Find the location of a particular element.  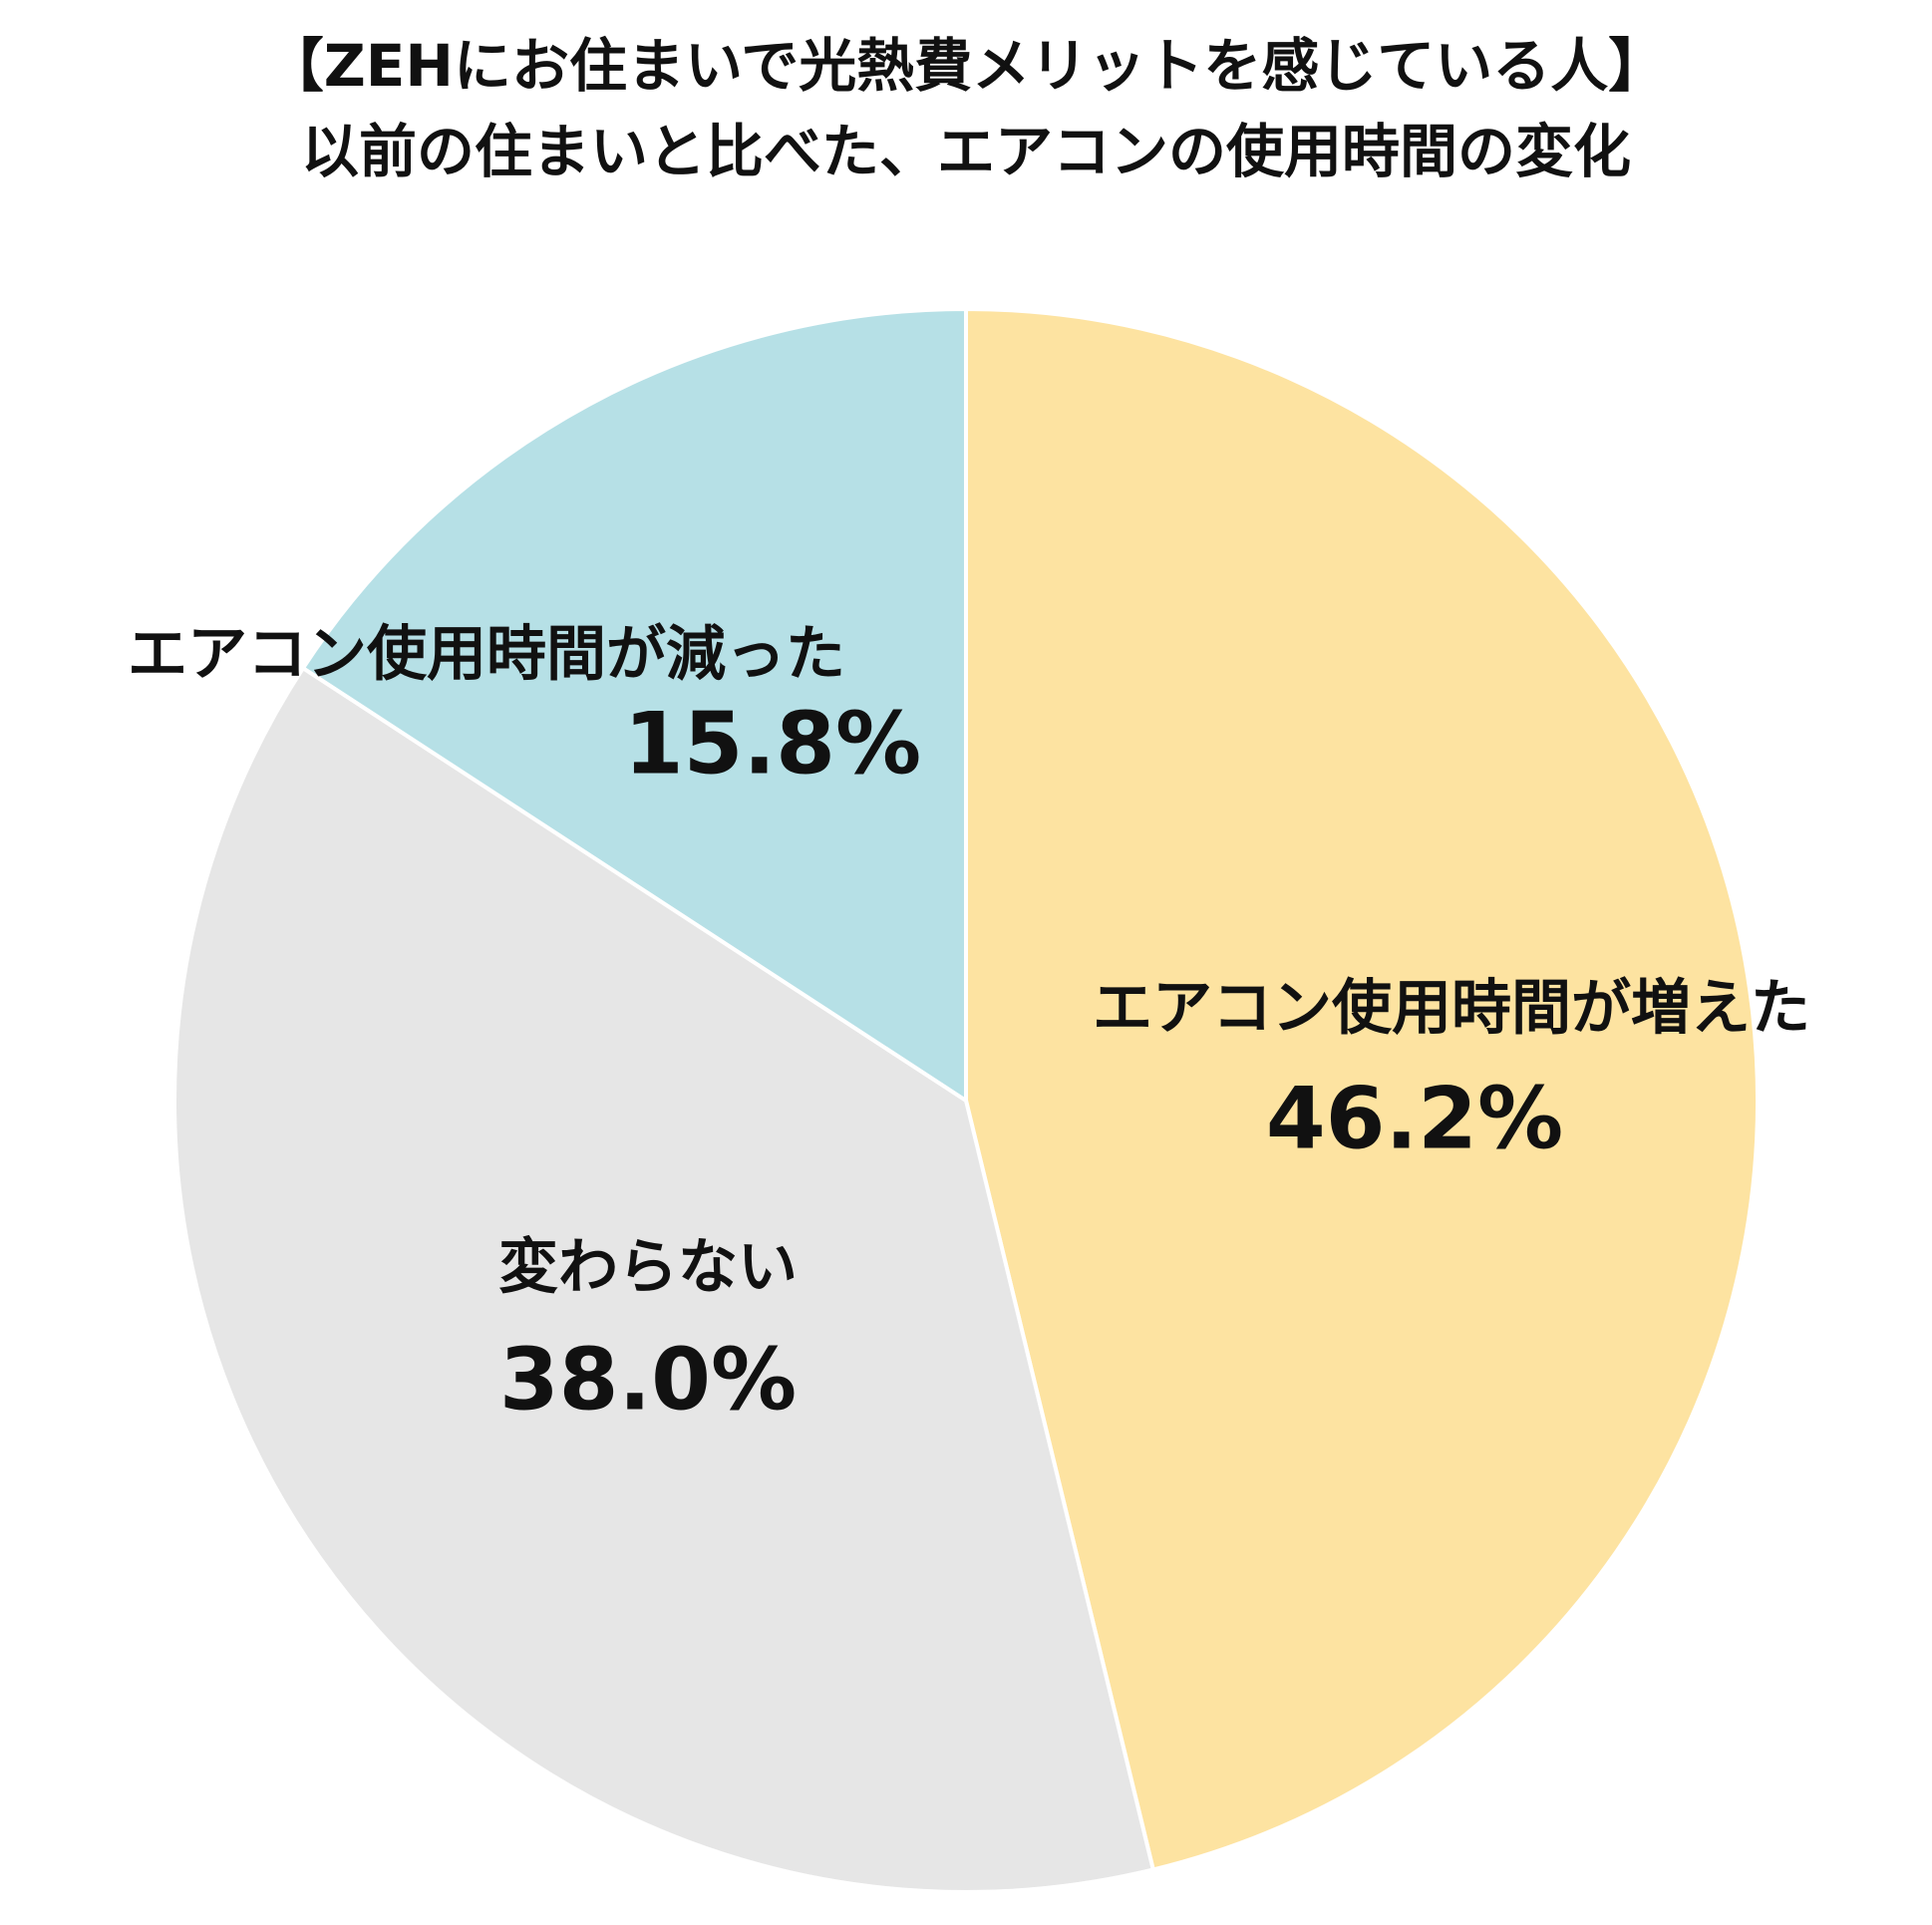

value-label: 46.2% is located at coordinates (1414, 1118).